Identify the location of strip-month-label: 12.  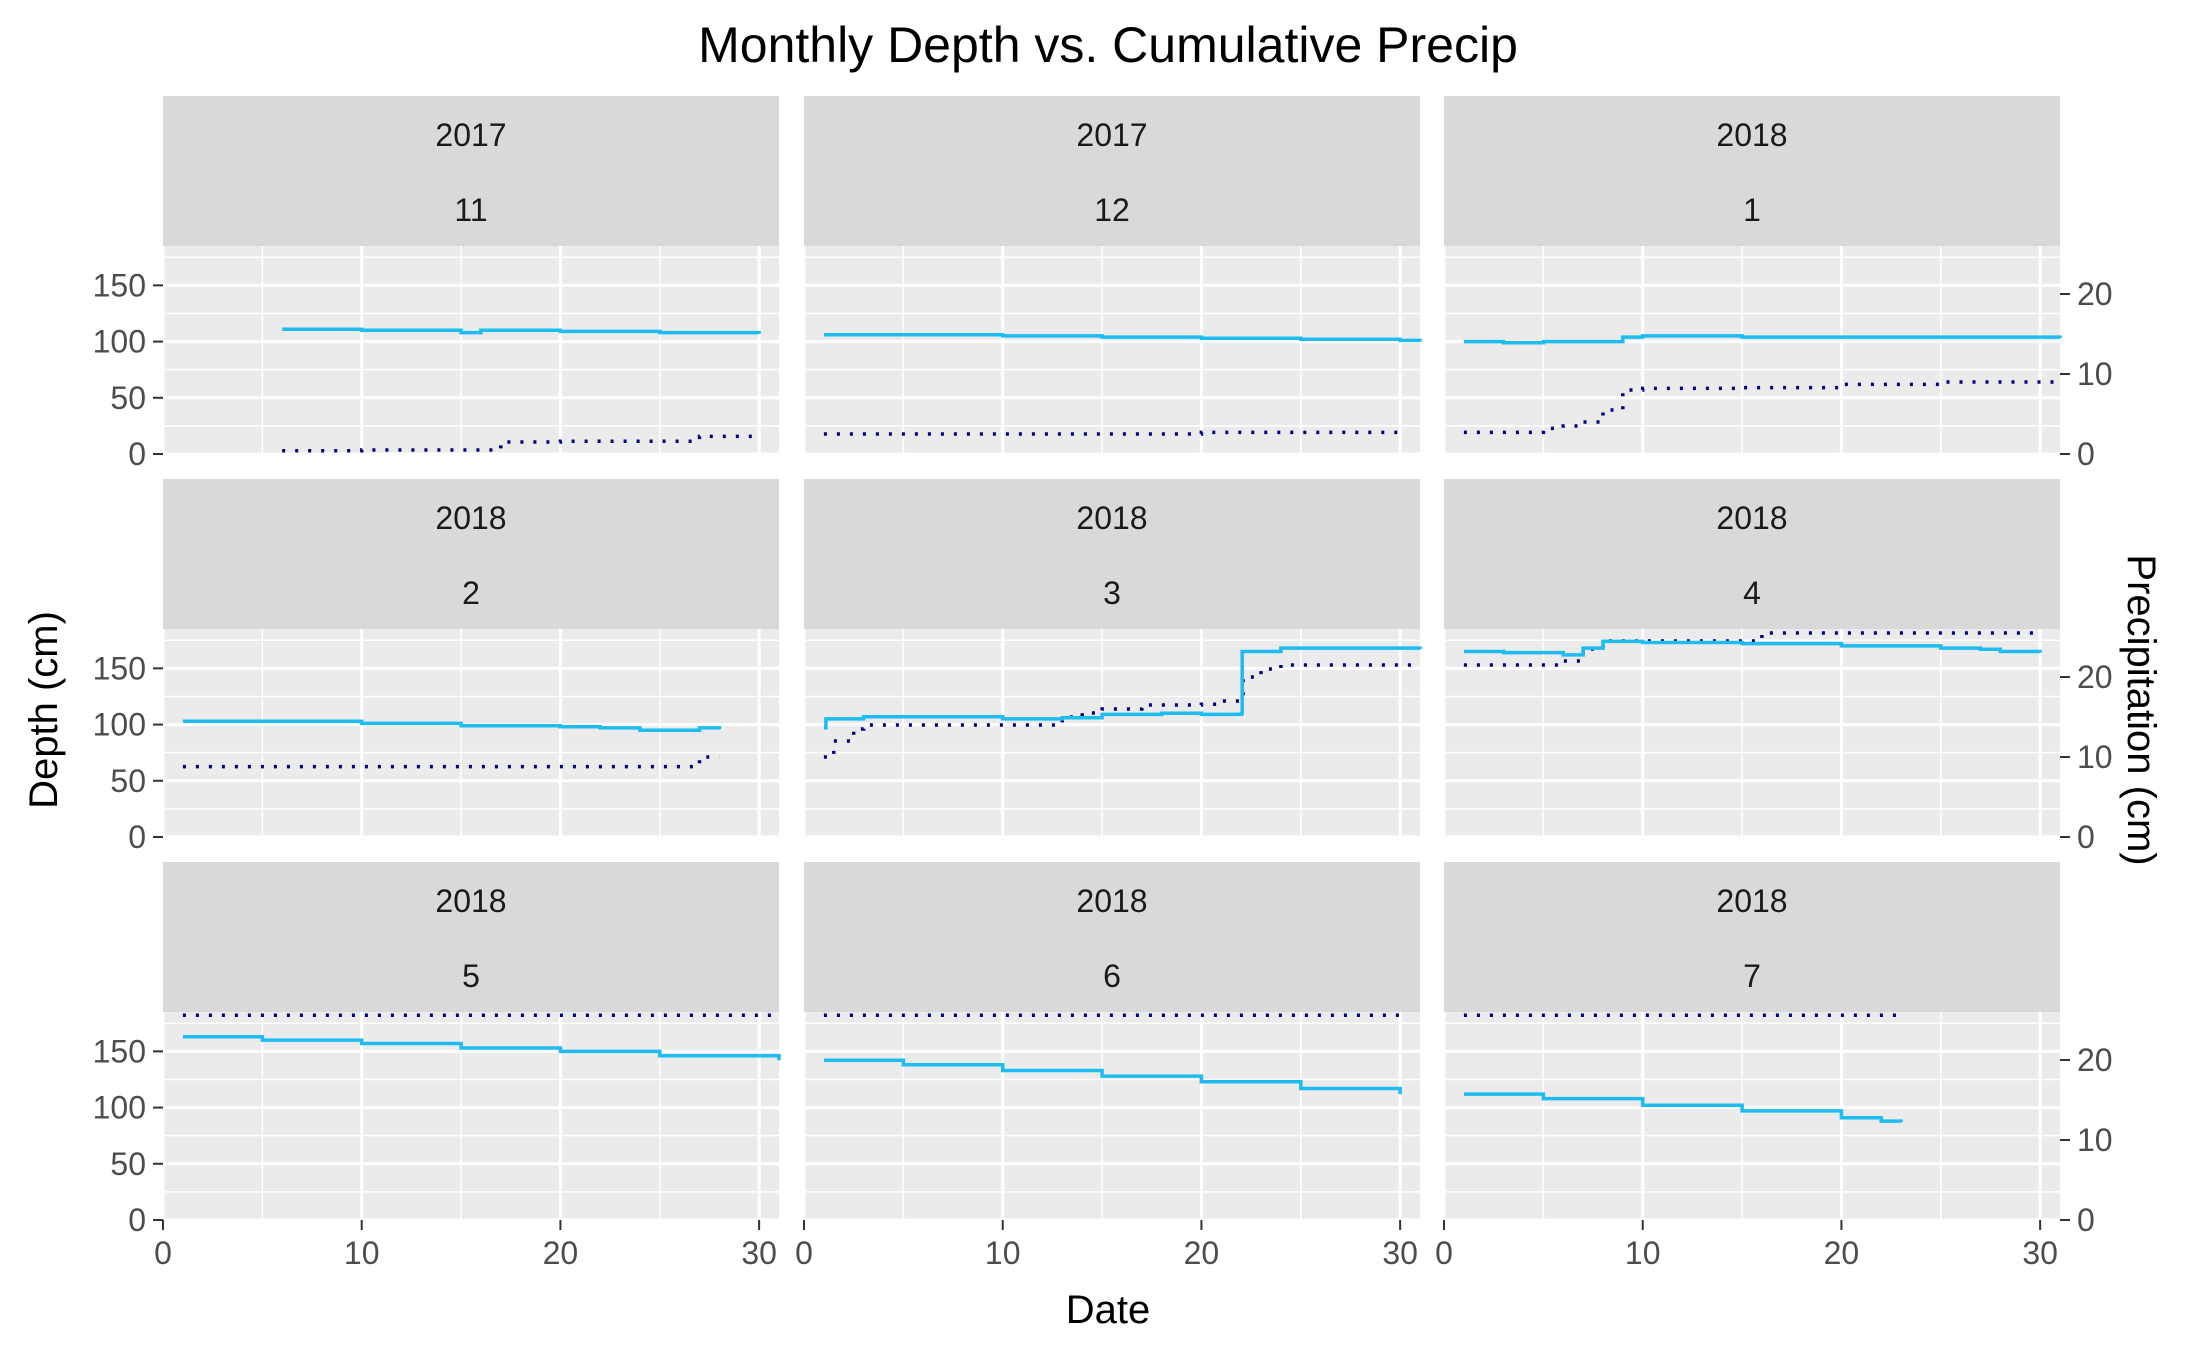
(1112, 210).